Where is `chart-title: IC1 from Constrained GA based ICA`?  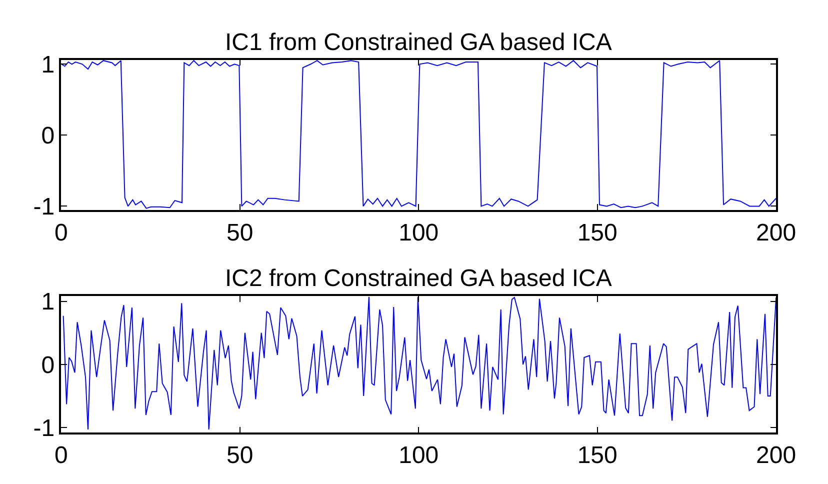 chart-title: IC1 from Constrained GA based ICA is located at coordinates (418, 42).